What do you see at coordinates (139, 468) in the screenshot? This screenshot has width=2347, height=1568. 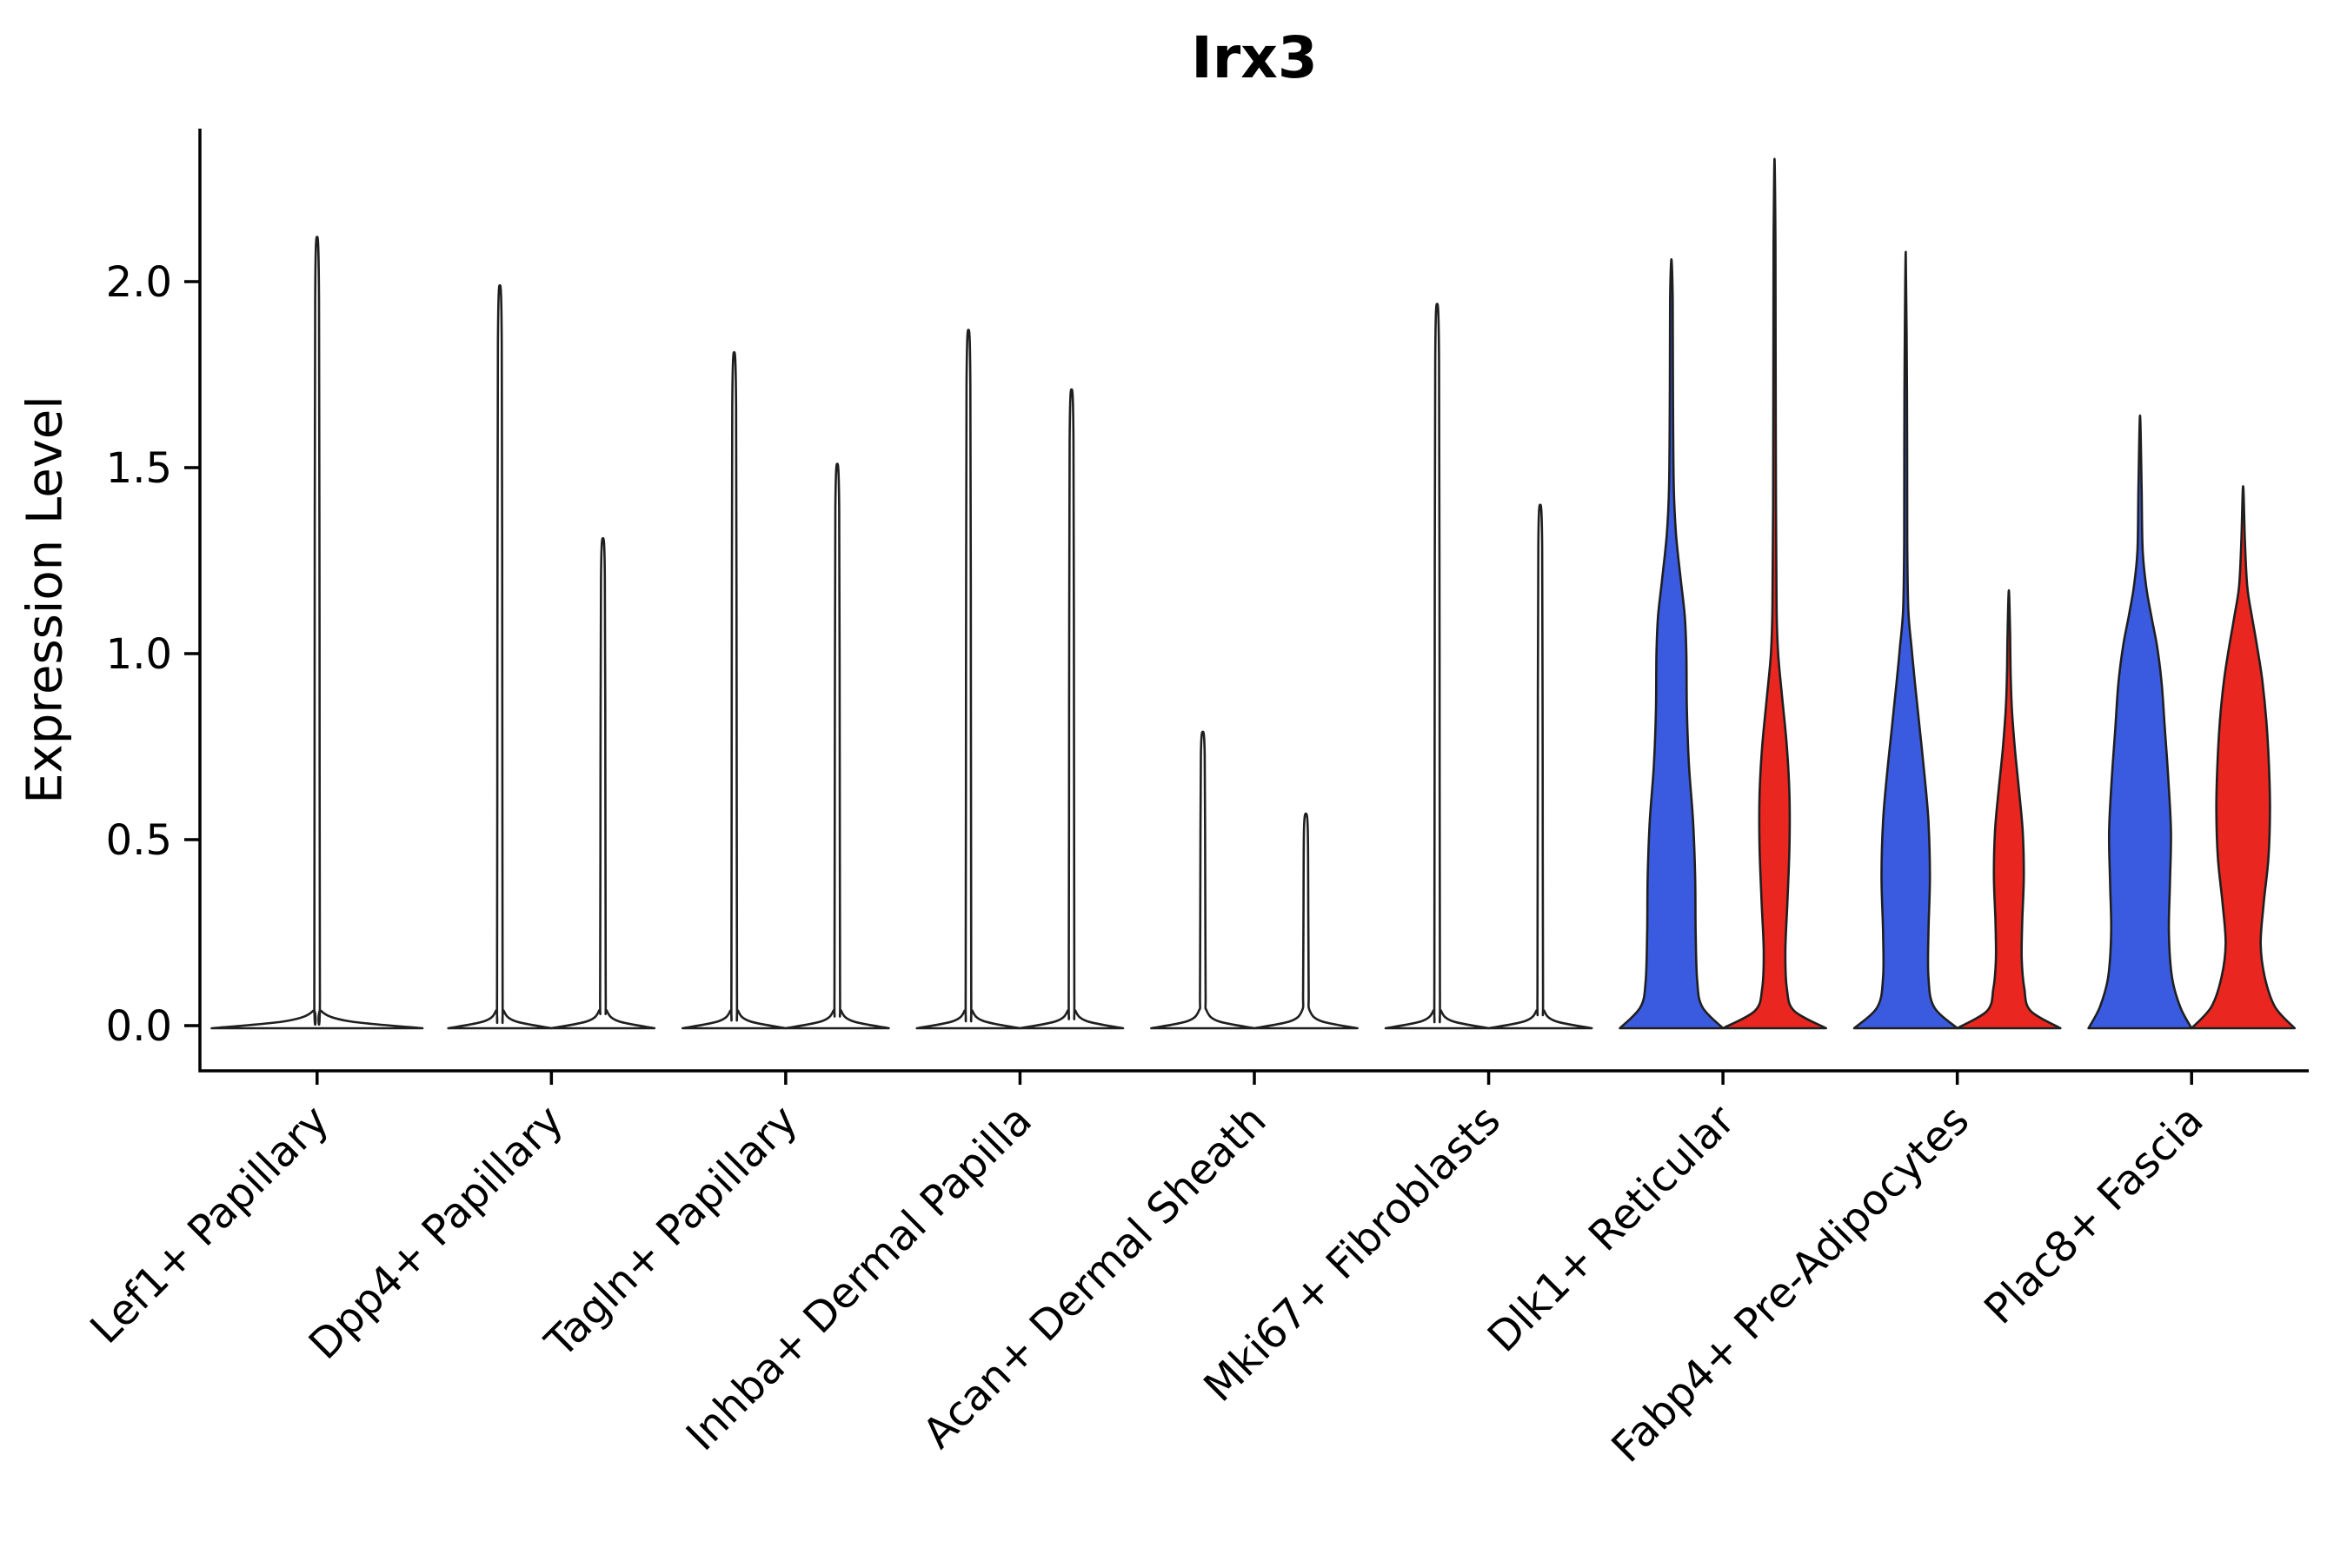 I see `y-tick-label: 1.5` at bounding box center [139, 468].